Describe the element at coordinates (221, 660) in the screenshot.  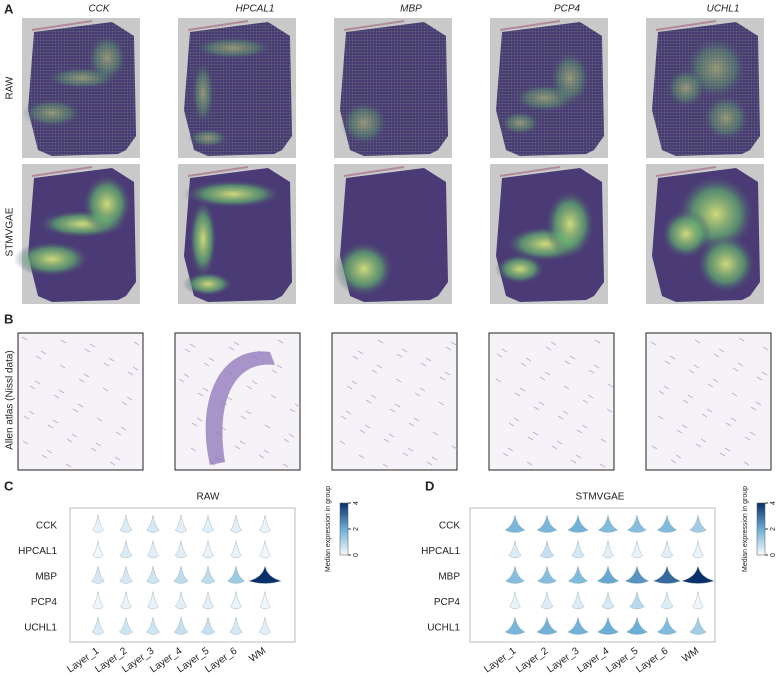
I see `group-label: Layer_6` at that location.